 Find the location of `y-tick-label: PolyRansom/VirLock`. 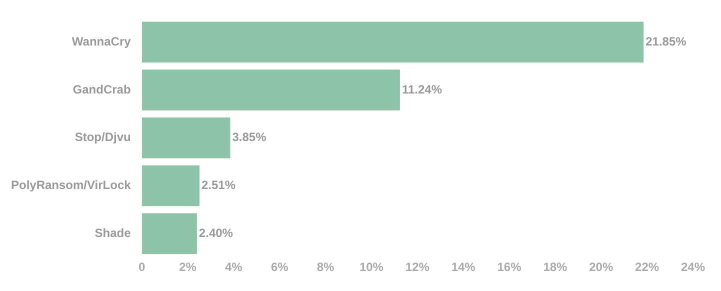

y-tick-label: PolyRansom/VirLock is located at coordinates (71, 185).